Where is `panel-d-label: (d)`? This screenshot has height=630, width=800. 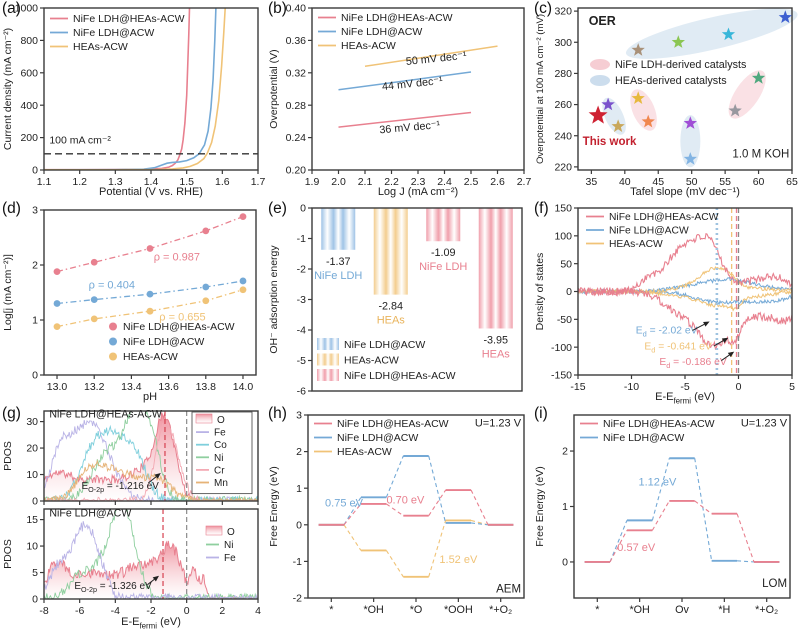
panel-d-label: (d) is located at coordinates (11, 208).